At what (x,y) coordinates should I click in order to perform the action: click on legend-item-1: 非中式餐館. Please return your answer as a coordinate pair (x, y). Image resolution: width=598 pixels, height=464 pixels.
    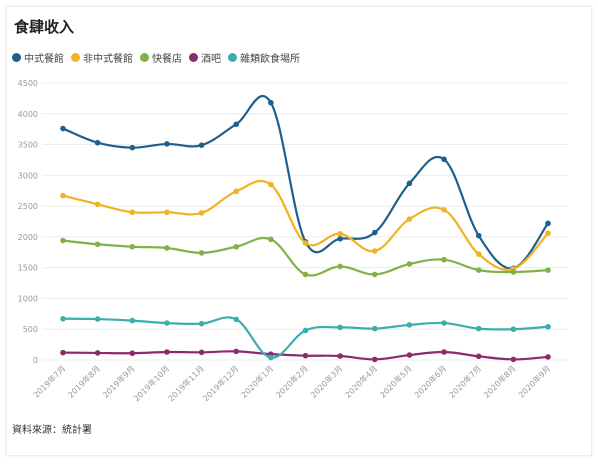
    Looking at the image, I should click on (102, 57).